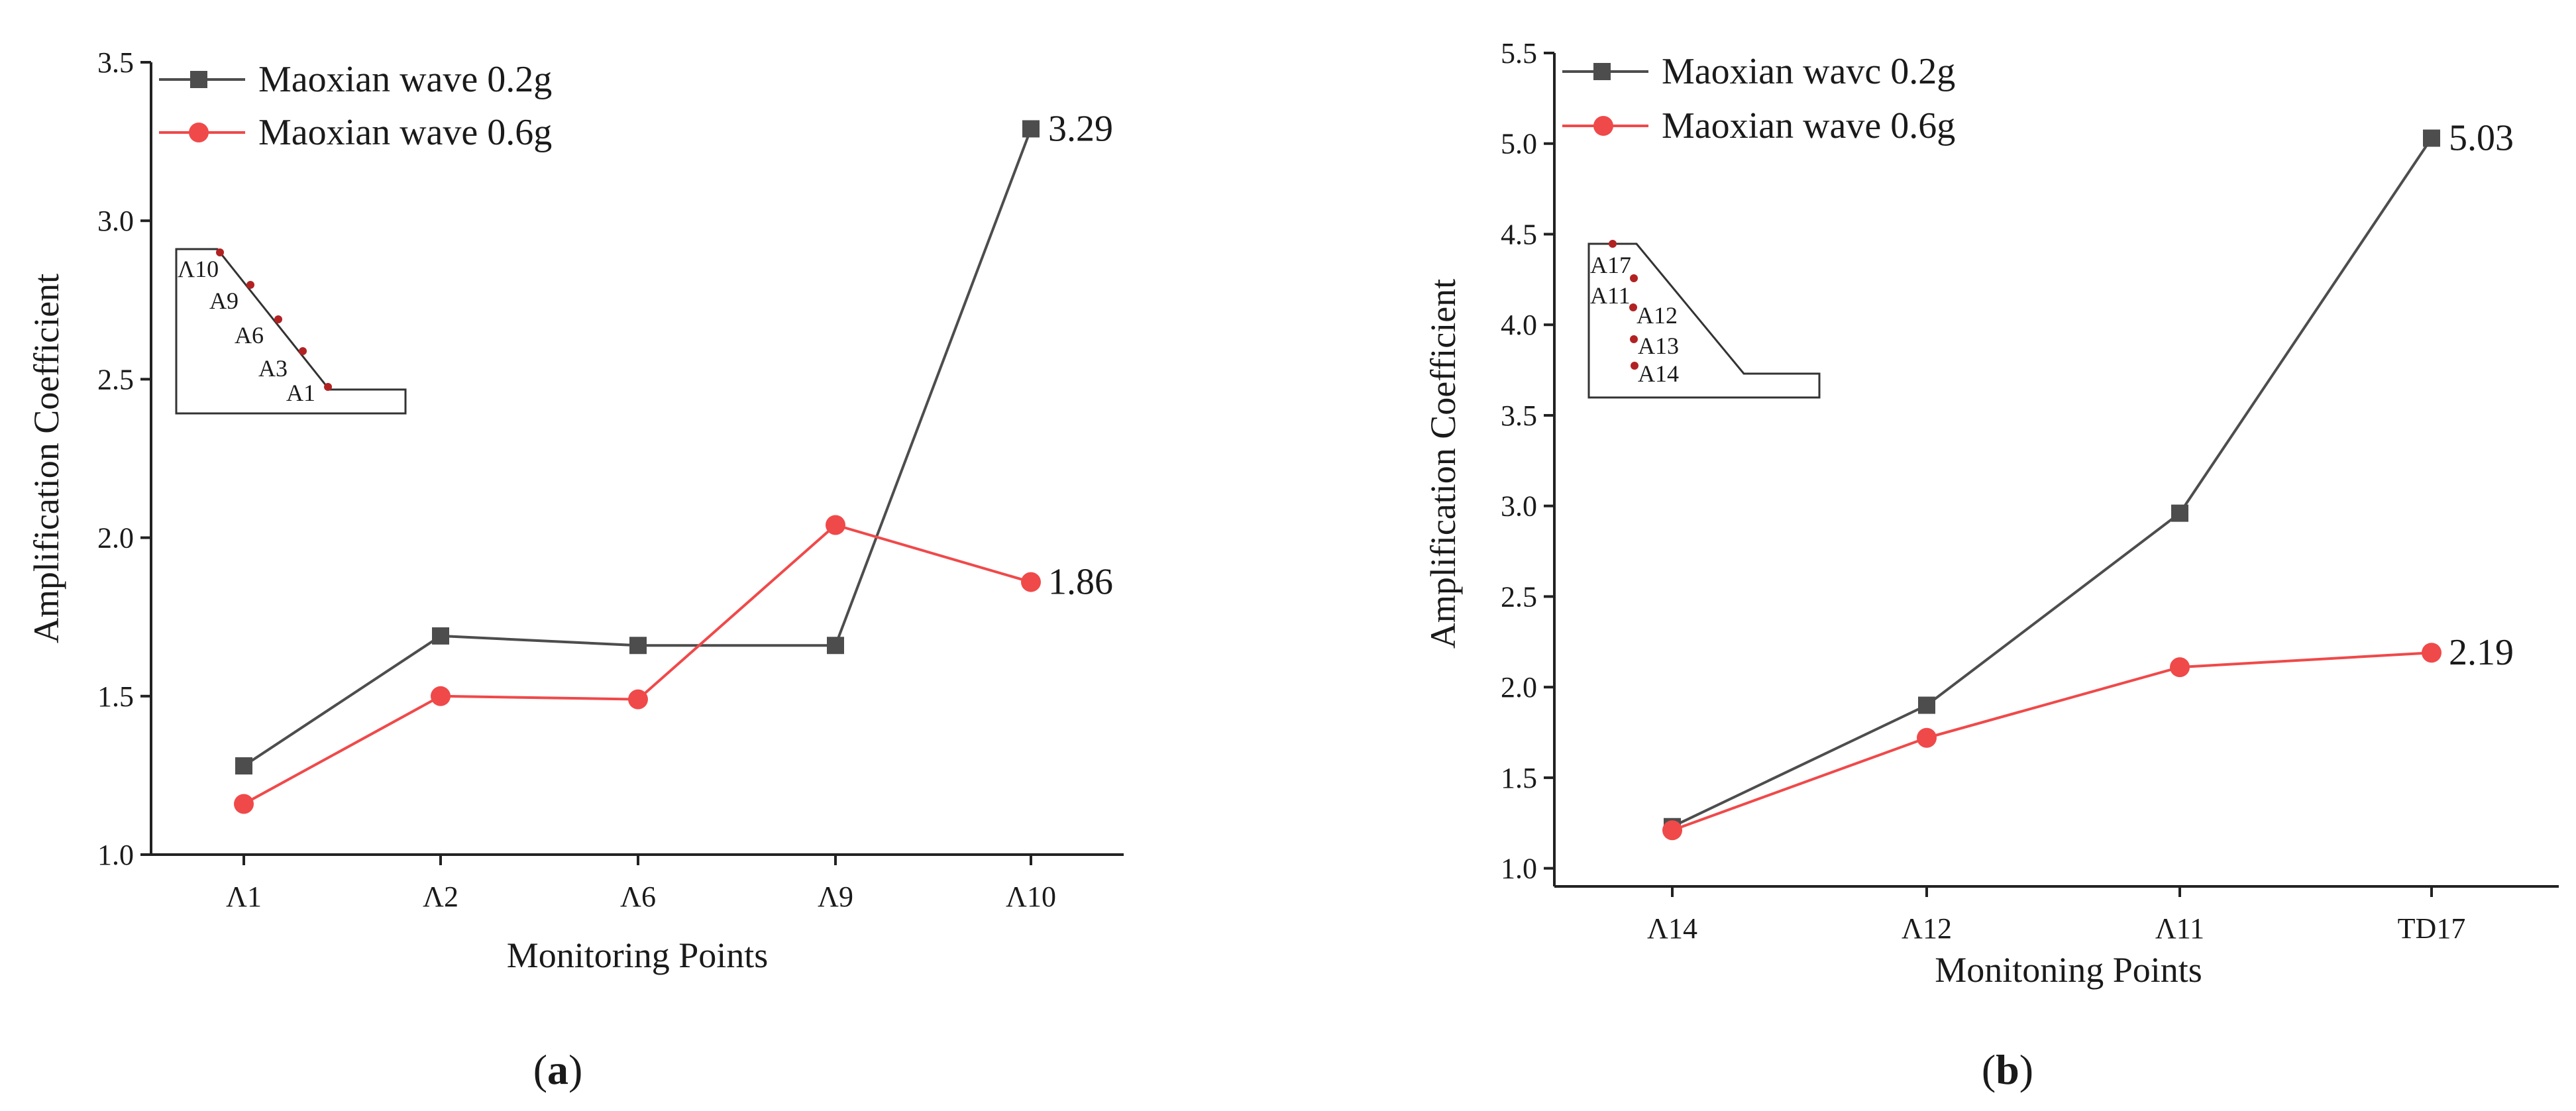  Describe the element at coordinates (1519, 687) in the screenshot. I see `y-tick-label-b-2: 2.0` at that location.